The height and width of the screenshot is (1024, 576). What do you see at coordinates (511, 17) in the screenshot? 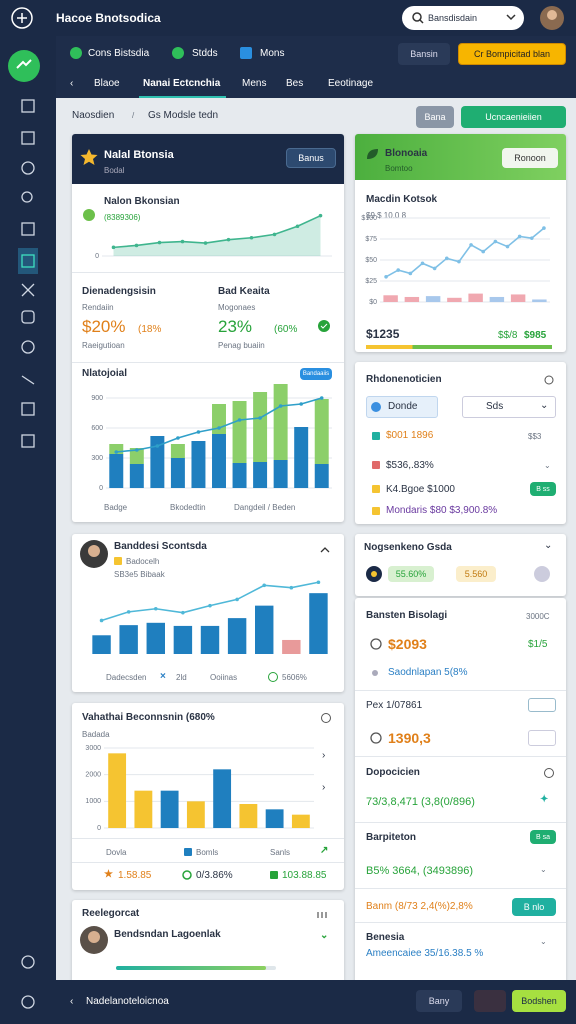
I see `chevron` at bounding box center [511, 17].